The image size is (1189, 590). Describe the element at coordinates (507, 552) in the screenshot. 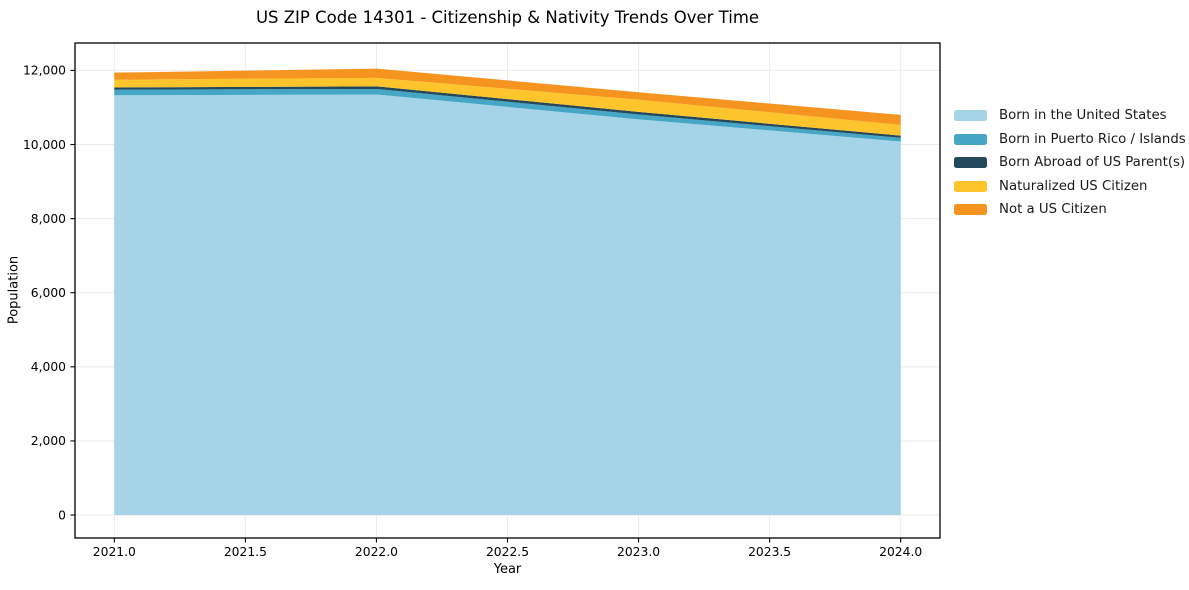

I see `x-tick-label: 2022.5` at that location.